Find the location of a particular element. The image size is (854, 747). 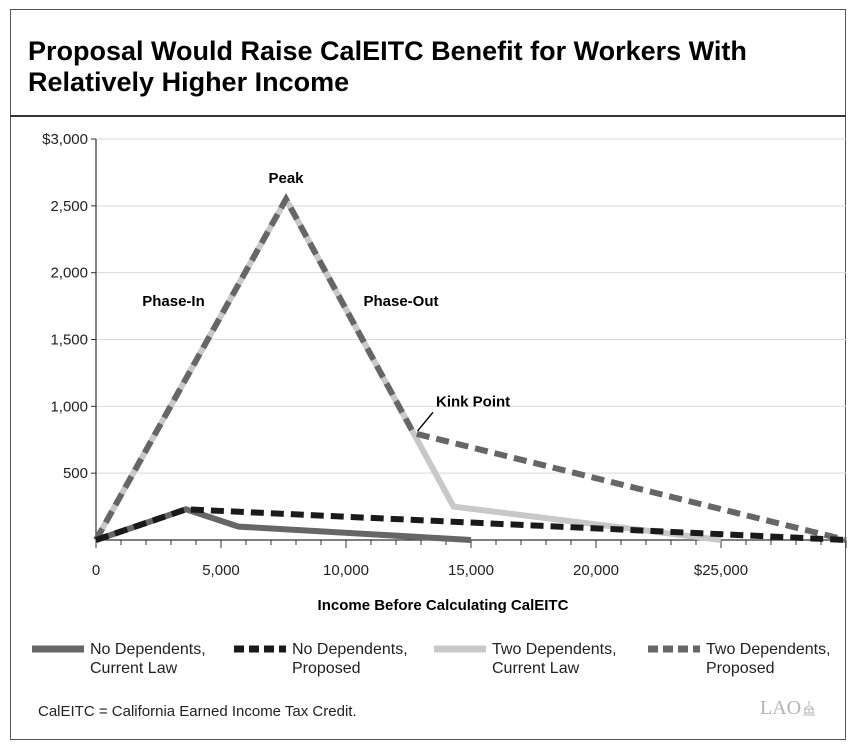

lao-logo: LAO is located at coordinates (790, 710).